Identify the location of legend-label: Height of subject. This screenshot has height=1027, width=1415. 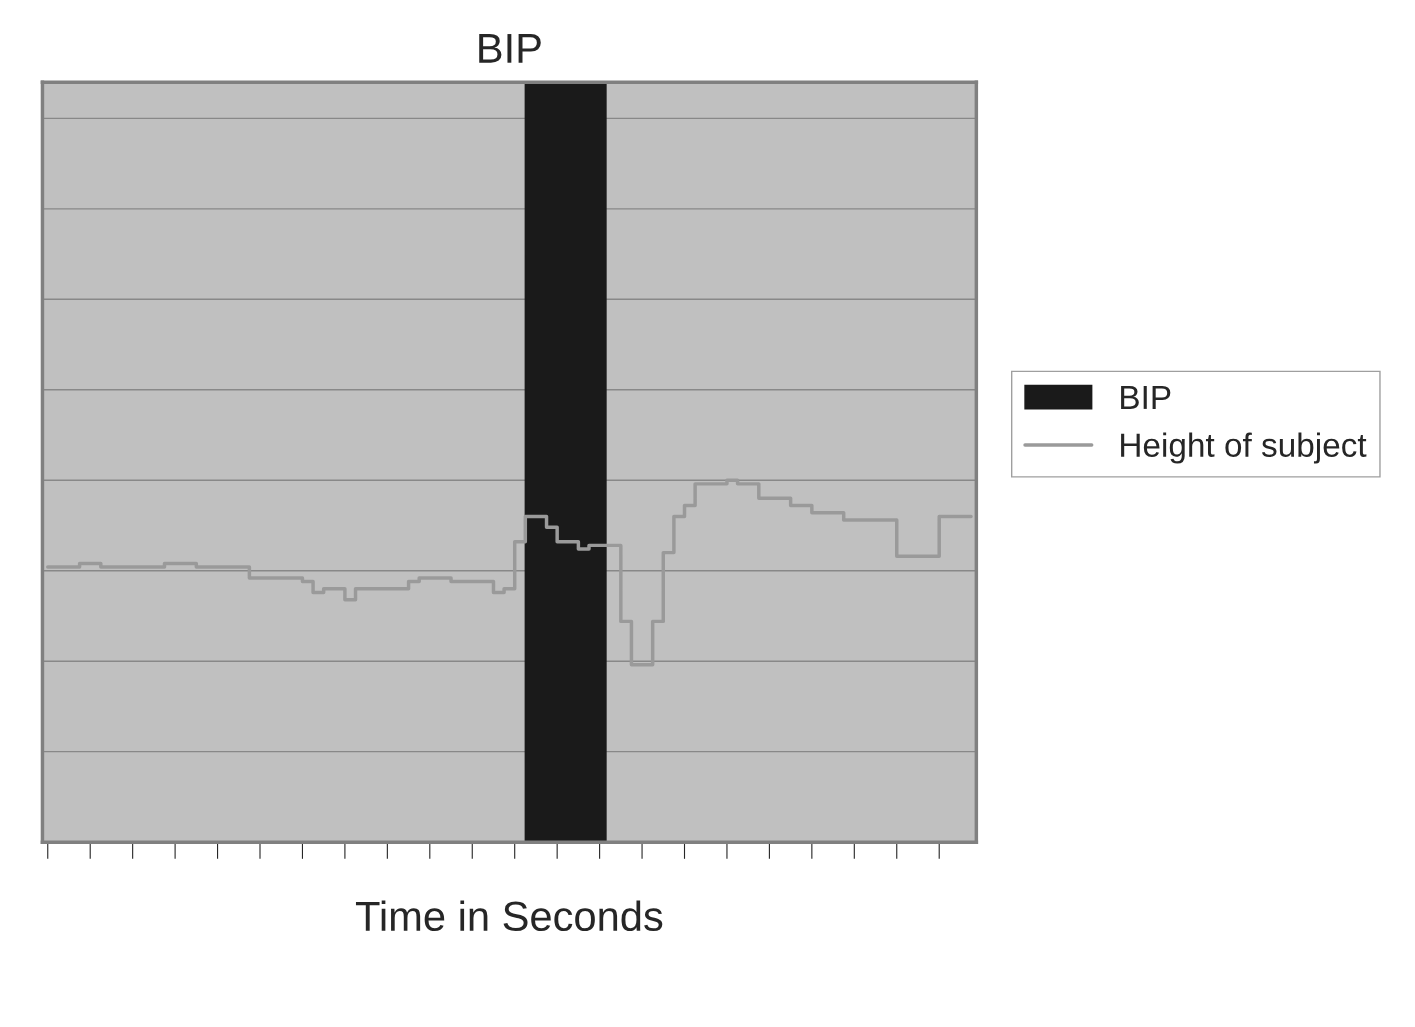
(1244, 448).